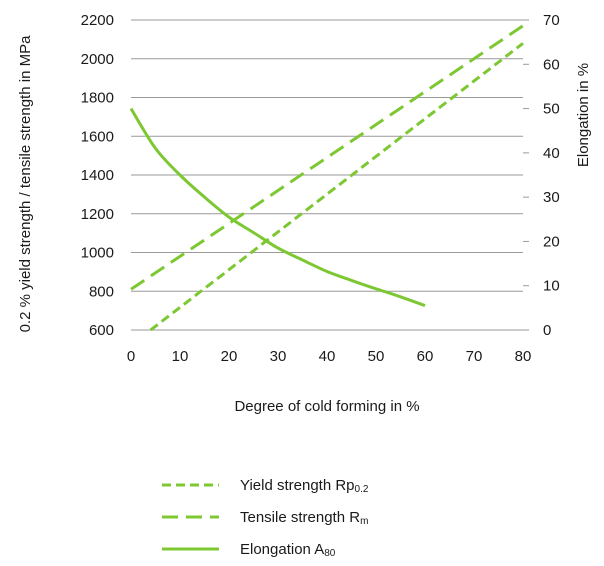 Image resolution: width=604 pixels, height=566 pixels. Describe the element at coordinates (474, 356) in the screenshot. I see `x-tick-label: 70` at that location.